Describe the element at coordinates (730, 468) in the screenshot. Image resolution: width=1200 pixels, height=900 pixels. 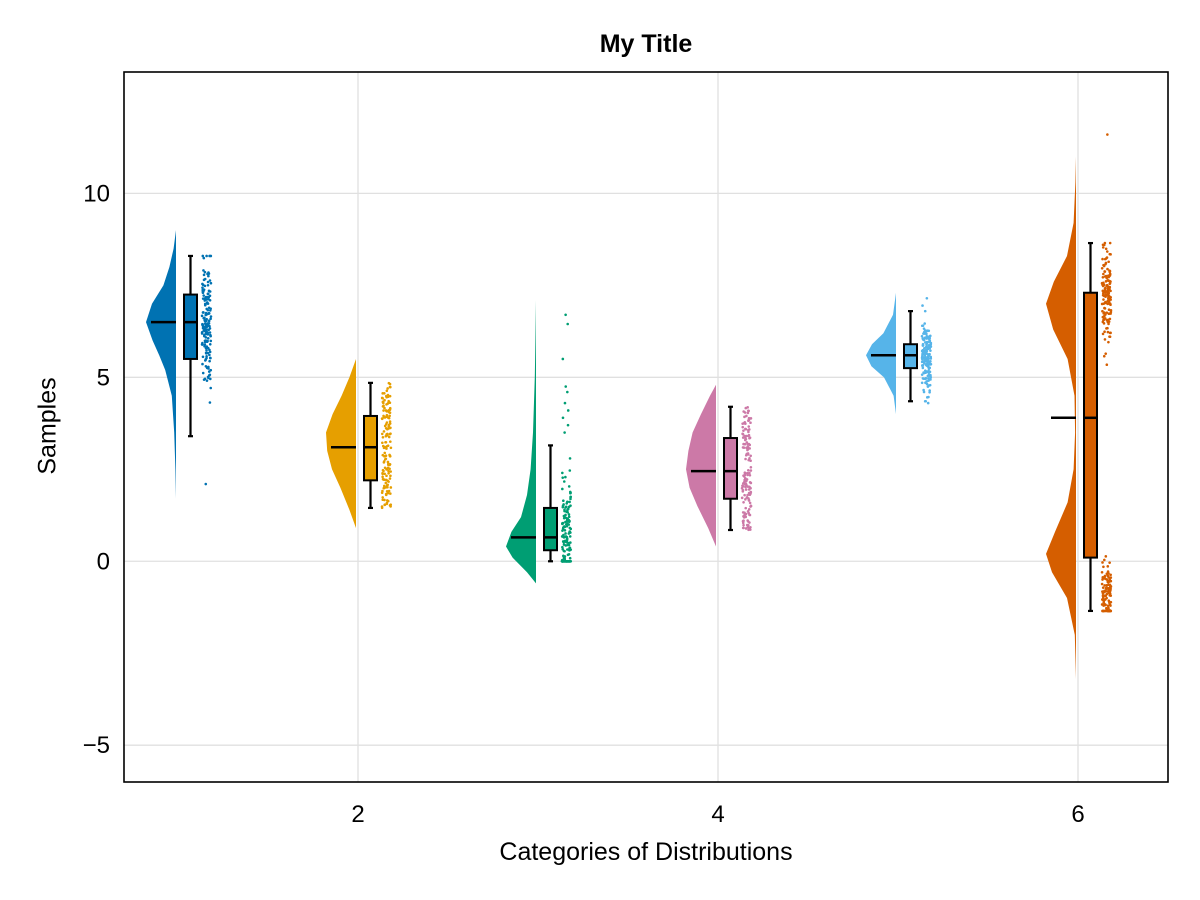
I see `box-iqr` at that location.